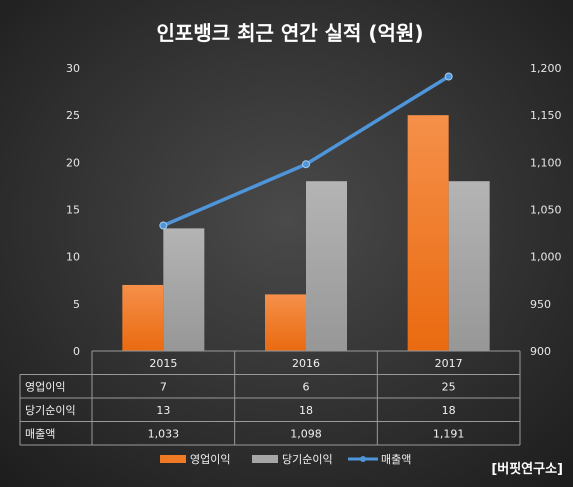 Image resolution: width=573 pixels, height=487 pixels. What do you see at coordinates (73, 115) in the screenshot?
I see `left-tick-label: 25` at bounding box center [73, 115].